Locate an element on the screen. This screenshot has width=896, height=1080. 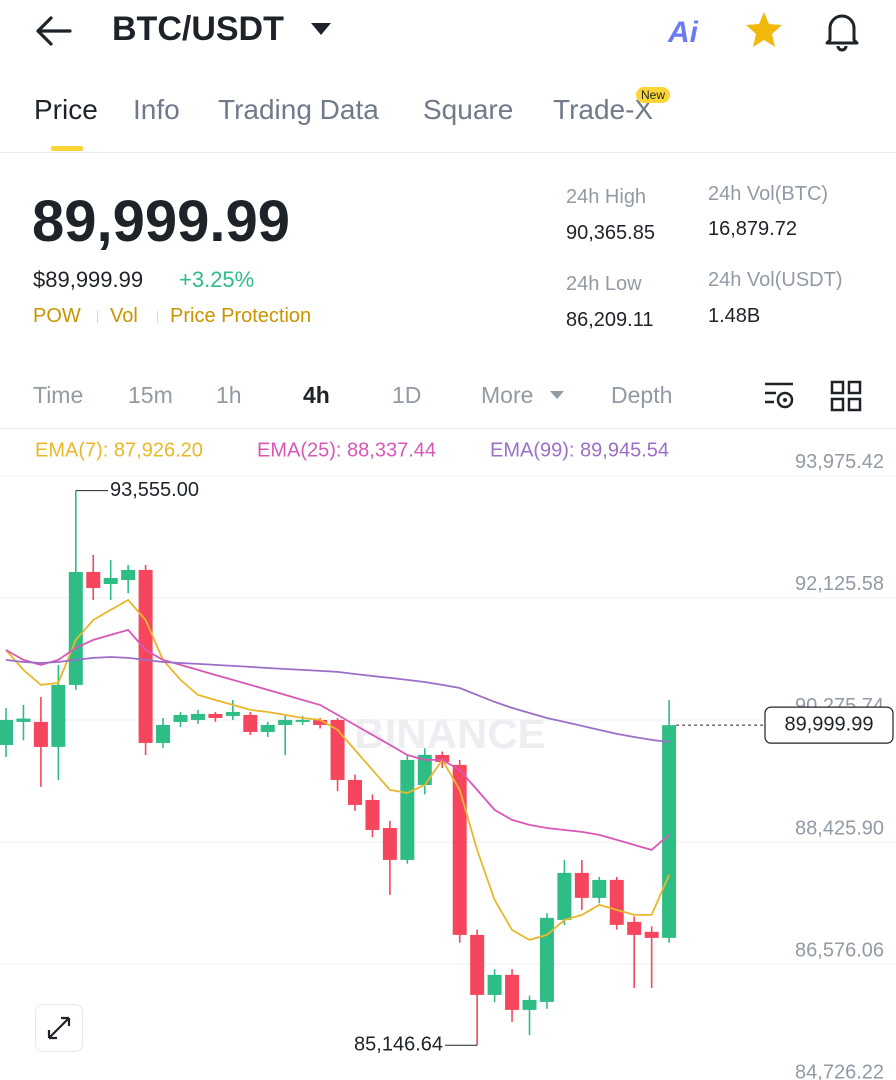
layout-settings is located at coordinates (846, 396).